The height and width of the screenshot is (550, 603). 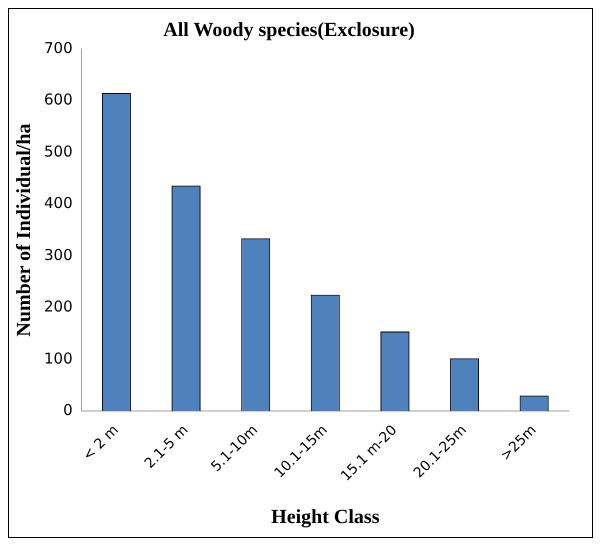 What do you see at coordinates (58, 47) in the screenshot?
I see `y-tick-label: 700` at bounding box center [58, 47].